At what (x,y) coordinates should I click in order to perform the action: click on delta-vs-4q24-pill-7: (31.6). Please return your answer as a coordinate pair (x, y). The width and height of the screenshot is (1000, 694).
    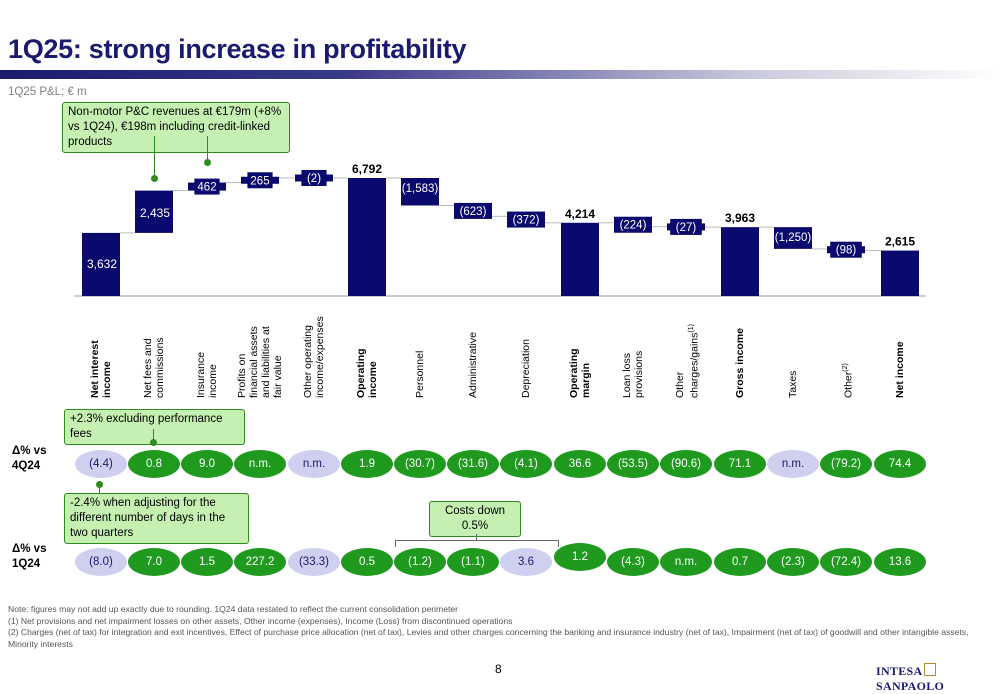
    Looking at the image, I should click on (473, 464).